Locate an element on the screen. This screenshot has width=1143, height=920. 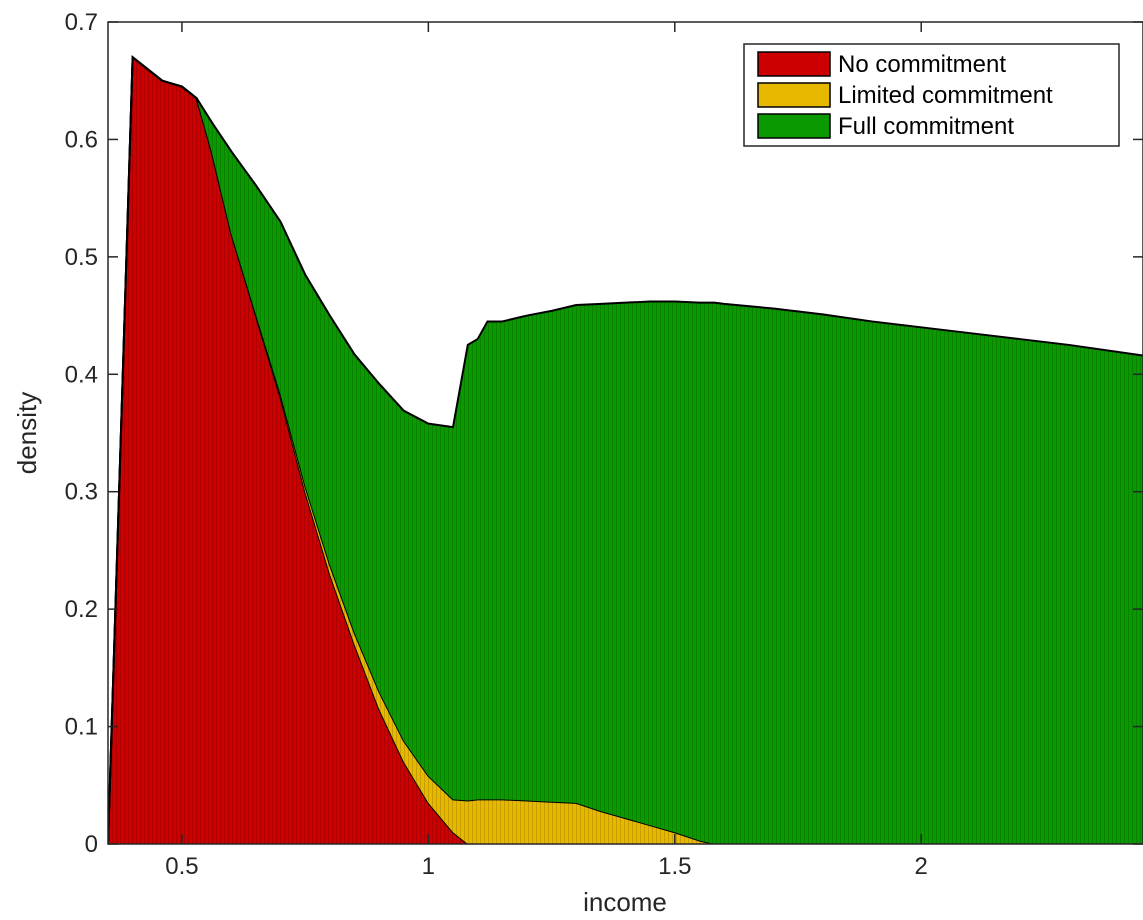
y-tick-label: 0 is located at coordinates (91, 844).